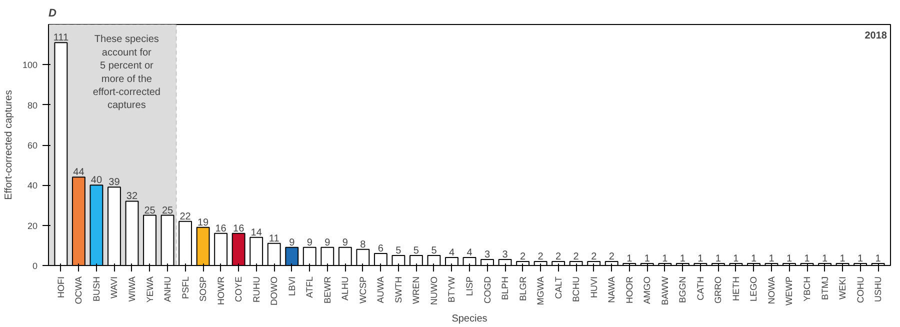  What do you see at coordinates (718, 290) in the screenshot?
I see `x-tick-label: GRRO` at bounding box center [718, 290].